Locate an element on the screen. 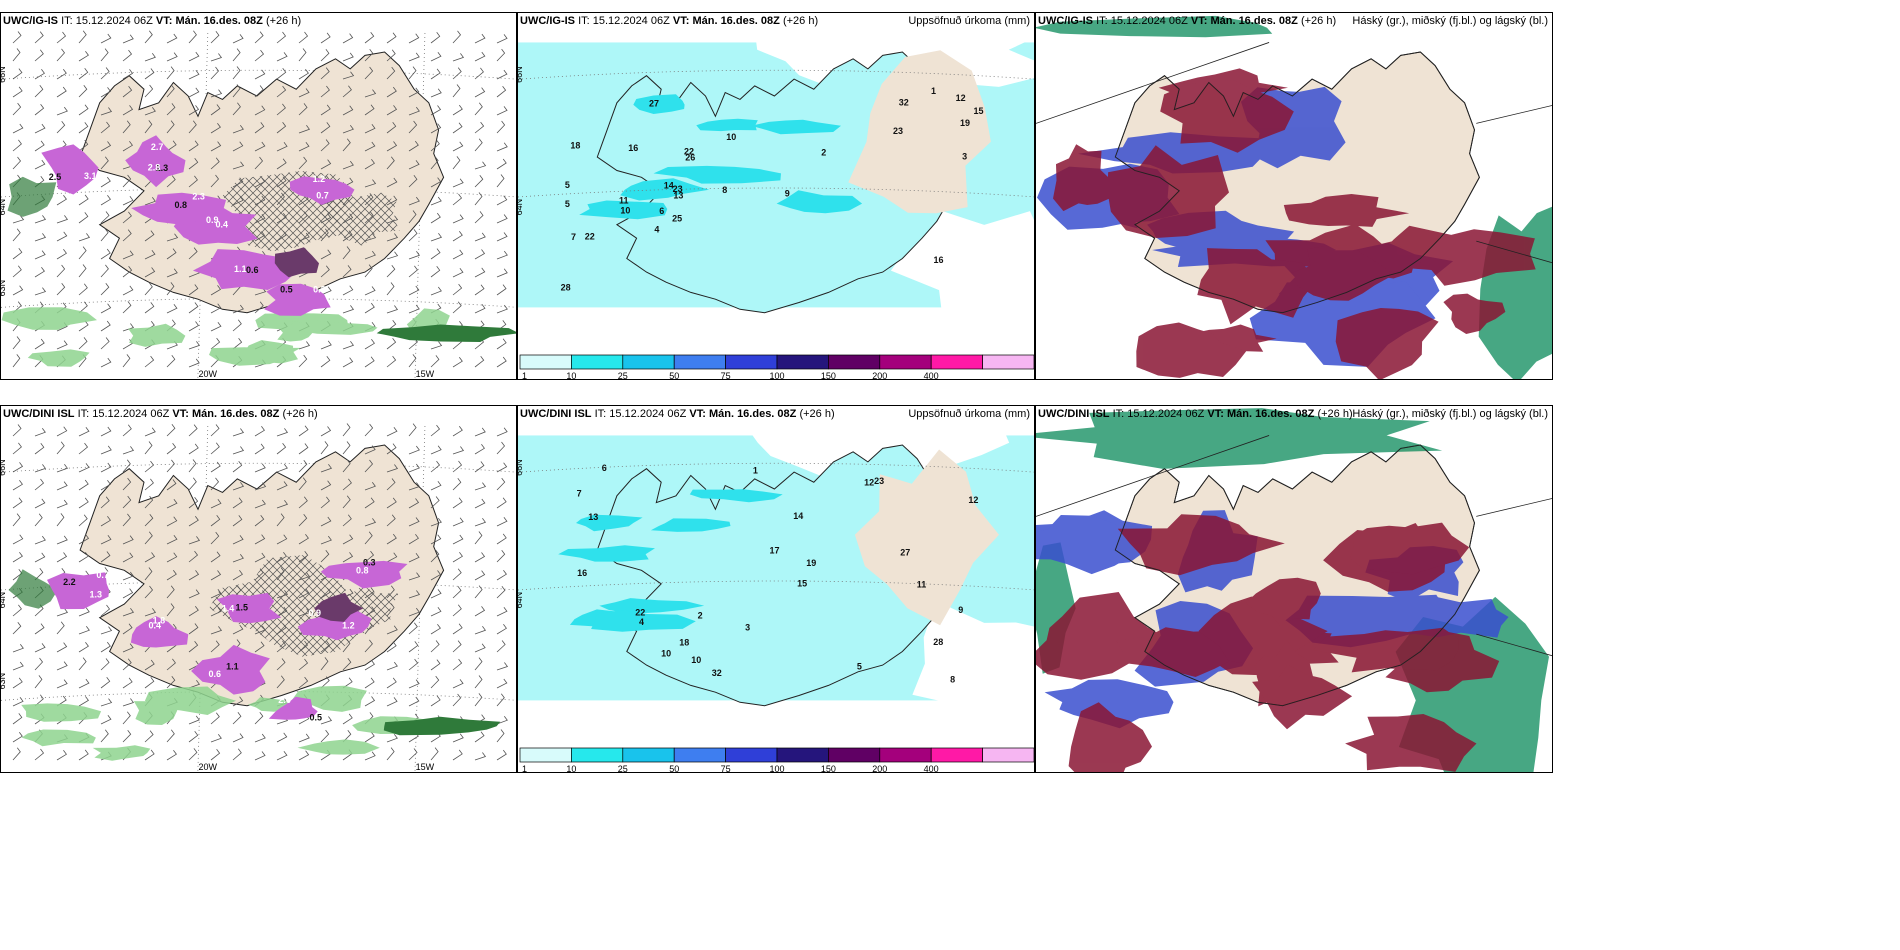  snow-value: 1.4 is located at coordinates (228, 609).